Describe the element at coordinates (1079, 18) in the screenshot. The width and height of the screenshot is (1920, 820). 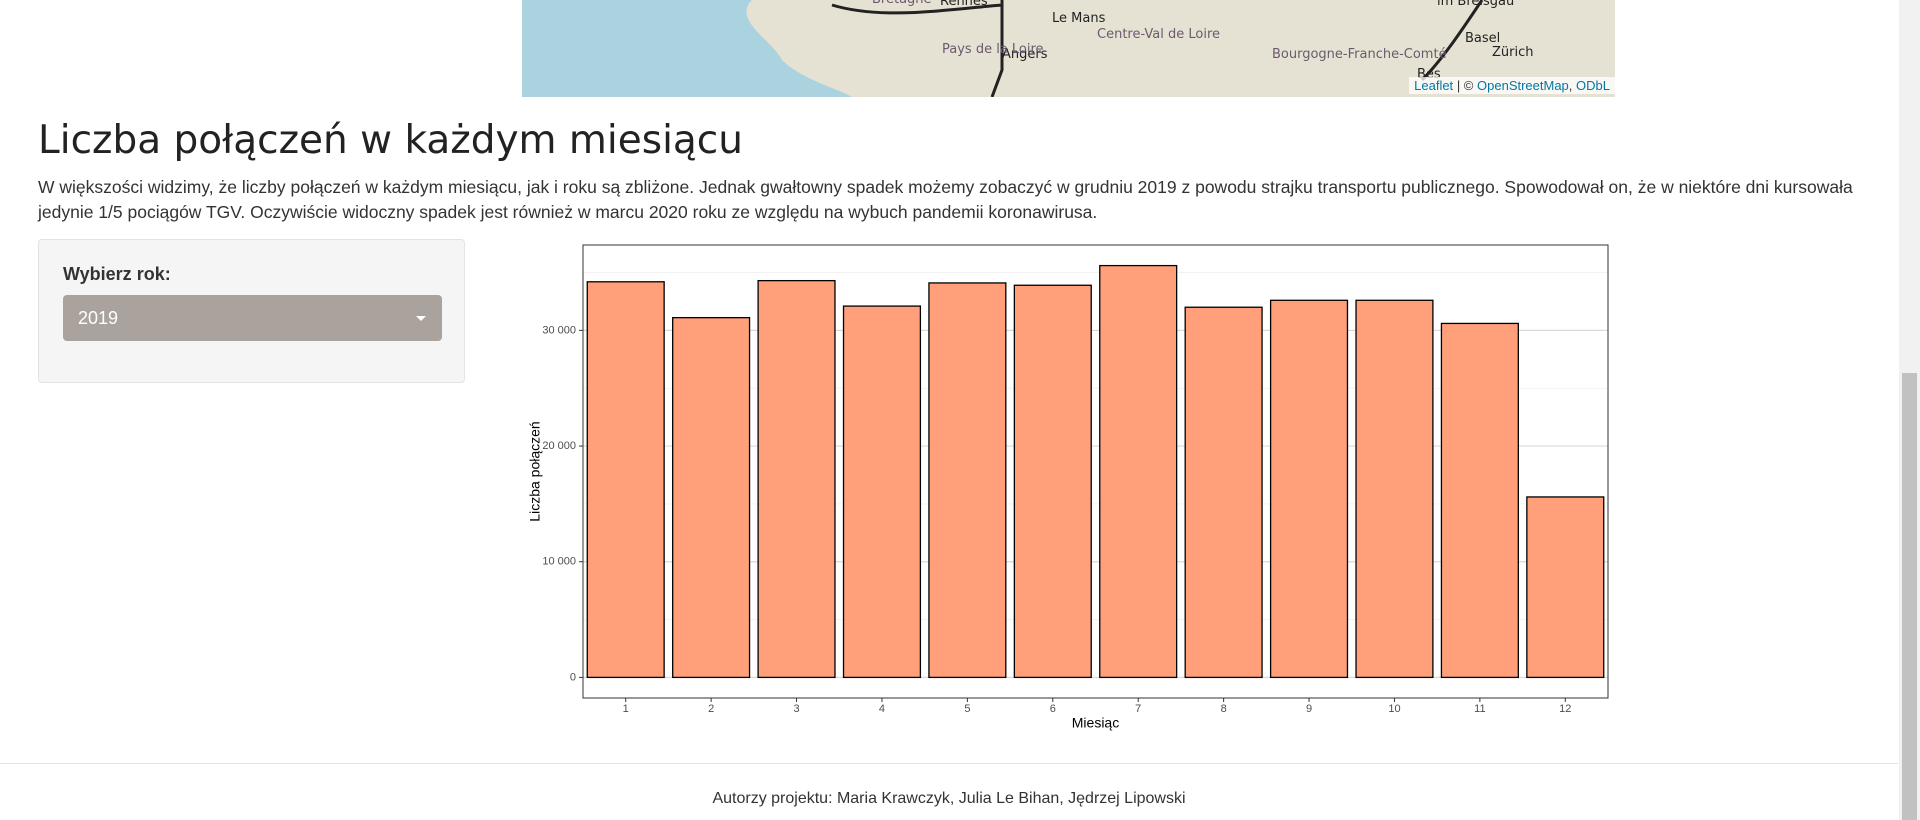
I see `map-label: Le Mans` at that location.